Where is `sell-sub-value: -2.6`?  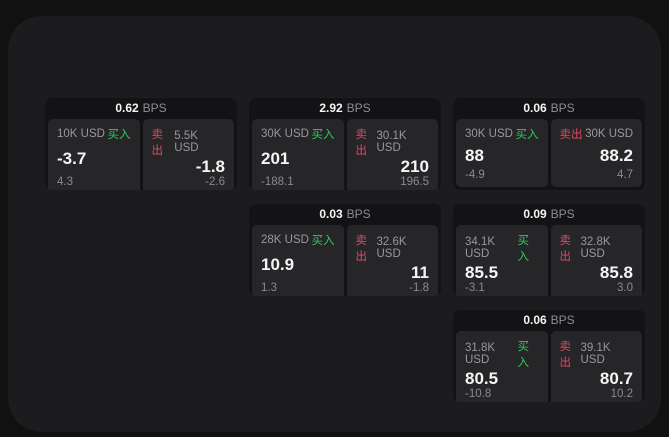
sell-sub-value: -2.6 is located at coordinates (215, 182).